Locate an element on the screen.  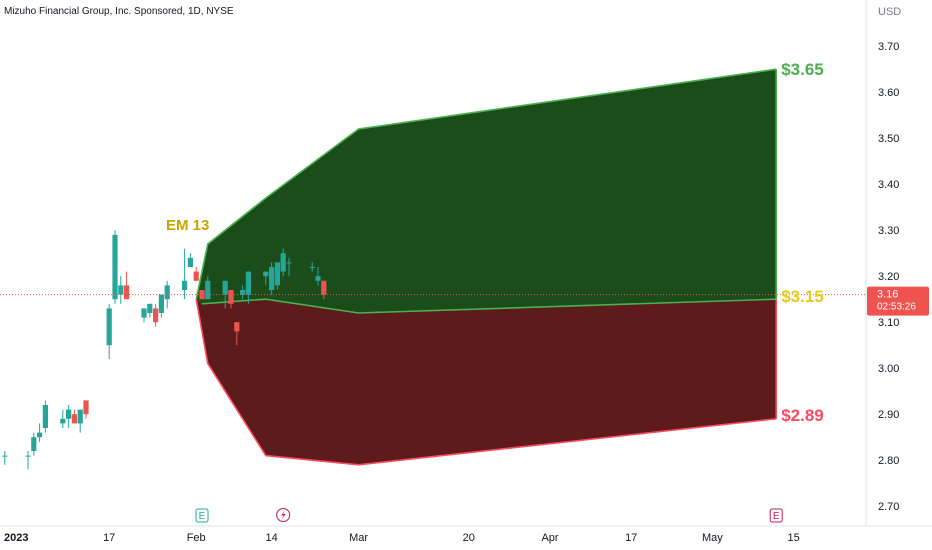
y-tick-label: 2.80 is located at coordinates (888, 461).